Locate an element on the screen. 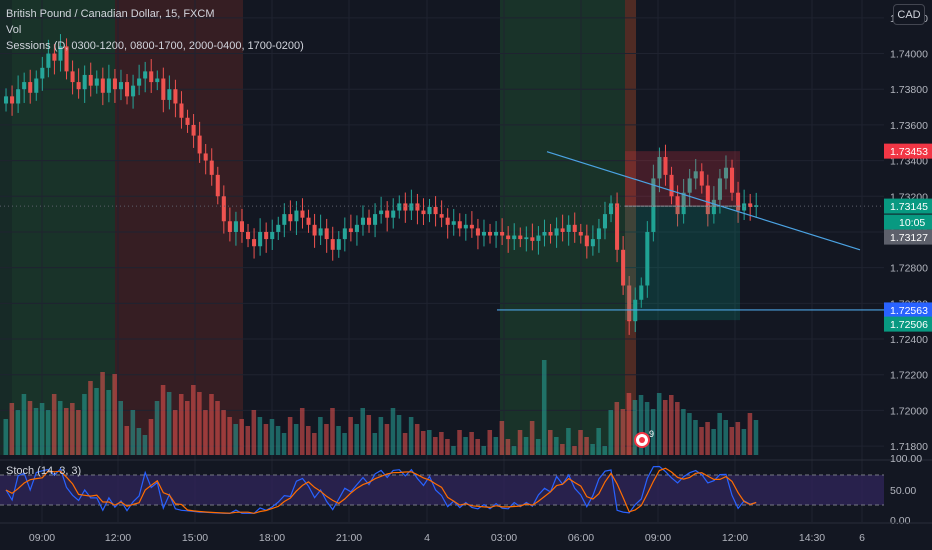 This screenshot has width=932, height=550. stoch-tick-label: 0.00 is located at coordinates (900, 521).